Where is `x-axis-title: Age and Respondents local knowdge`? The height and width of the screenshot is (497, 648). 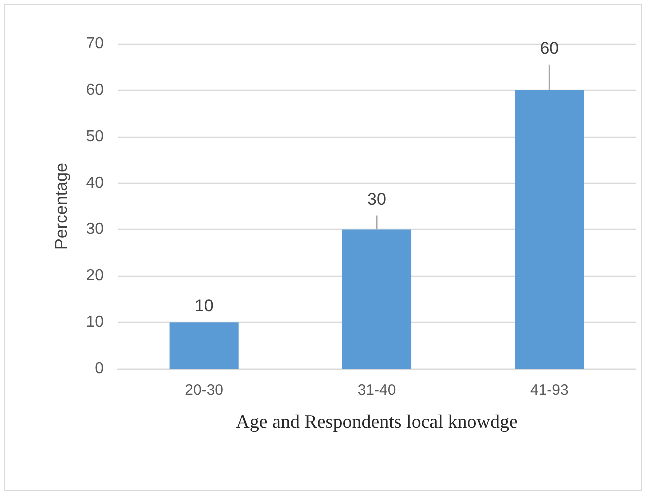
x-axis-title: Age and Respondents local knowdge is located at coordinates (377, 422).